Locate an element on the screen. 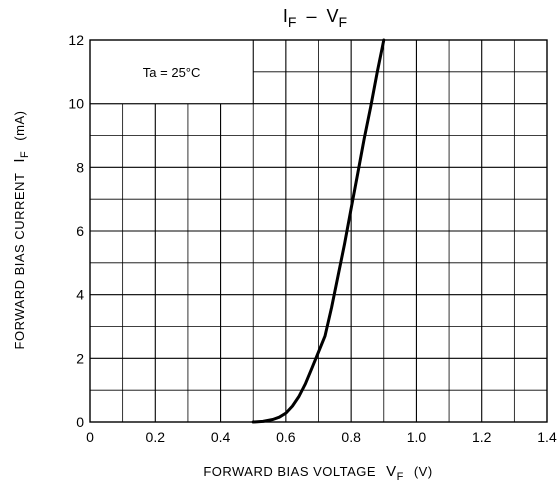 The image size is (560, 488). x-axis-label: FORWARD BIAS VOLTAGE VF (V) is located at coordinates (317, 473).